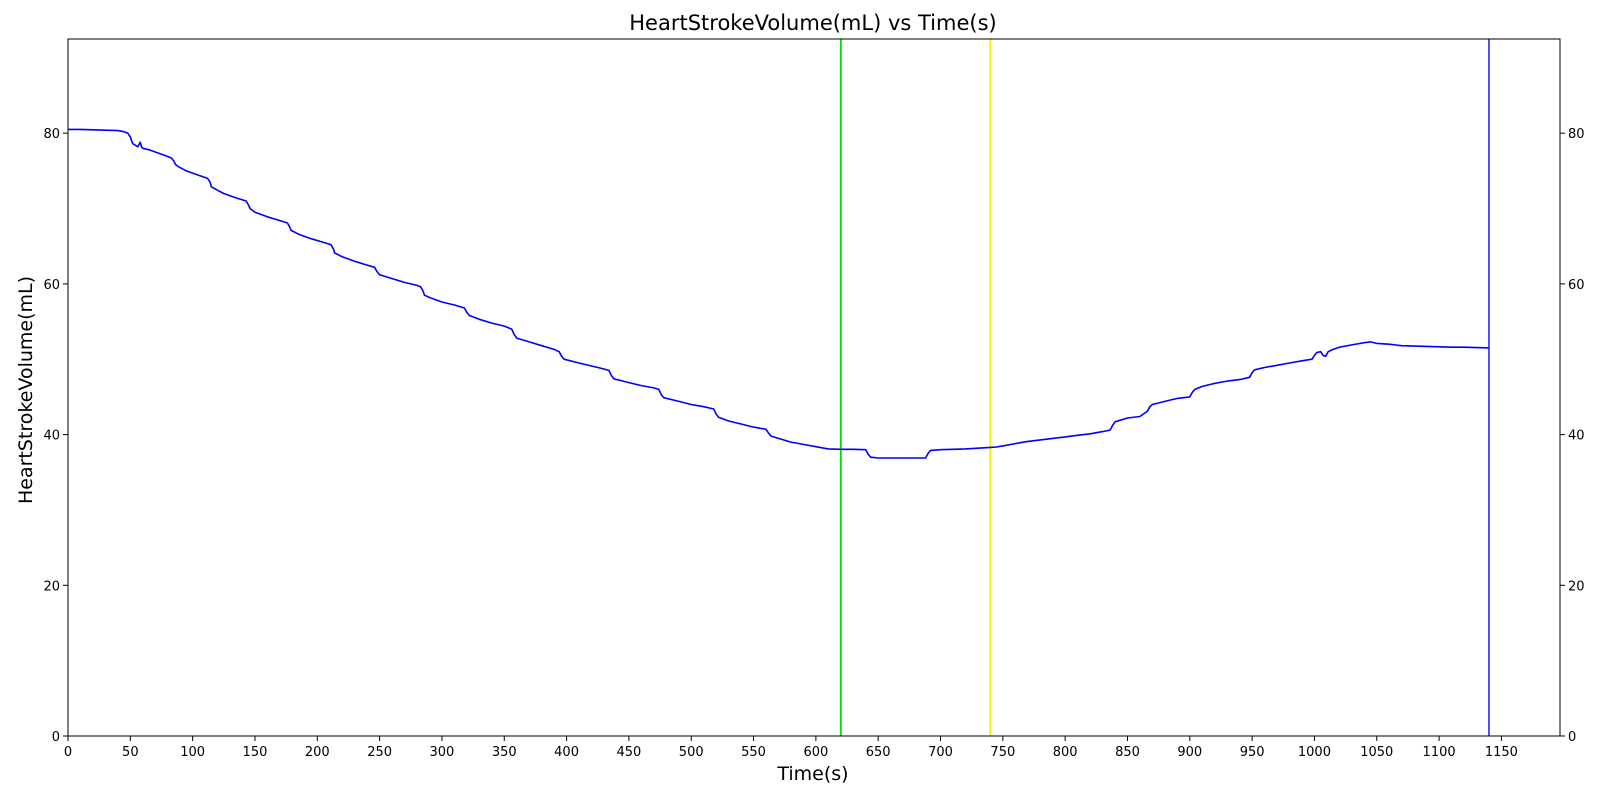 The image size is (1600, 800). I want to click on y-tick-label: 60, so click(51, 285).